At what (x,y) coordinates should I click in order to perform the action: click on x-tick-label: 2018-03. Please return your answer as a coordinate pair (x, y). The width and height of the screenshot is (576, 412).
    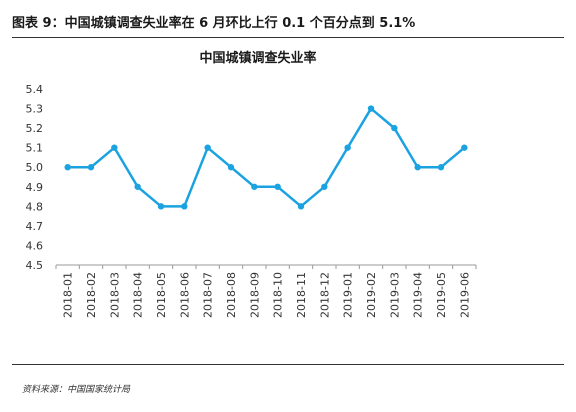
    Looking at the image, I should click on (114, 295).